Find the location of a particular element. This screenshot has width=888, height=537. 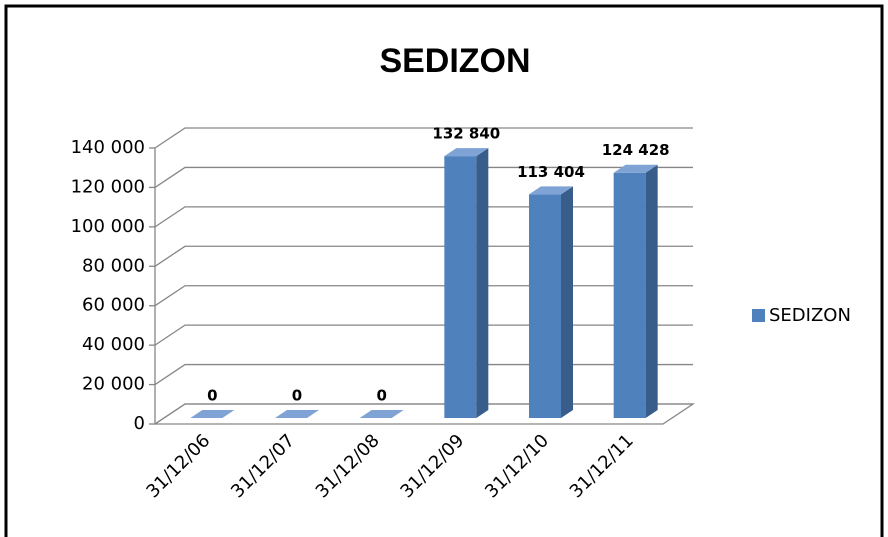

chart-title: SEDIZON is located at coordinates (454, 61).